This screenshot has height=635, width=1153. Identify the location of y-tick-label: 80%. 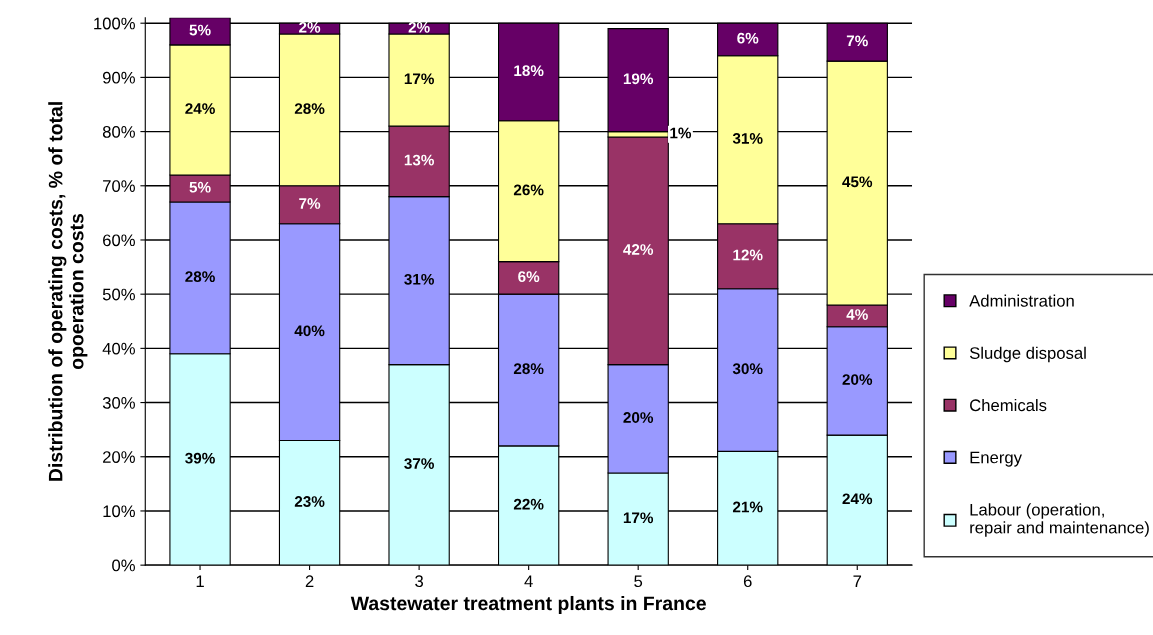
(118, 131).